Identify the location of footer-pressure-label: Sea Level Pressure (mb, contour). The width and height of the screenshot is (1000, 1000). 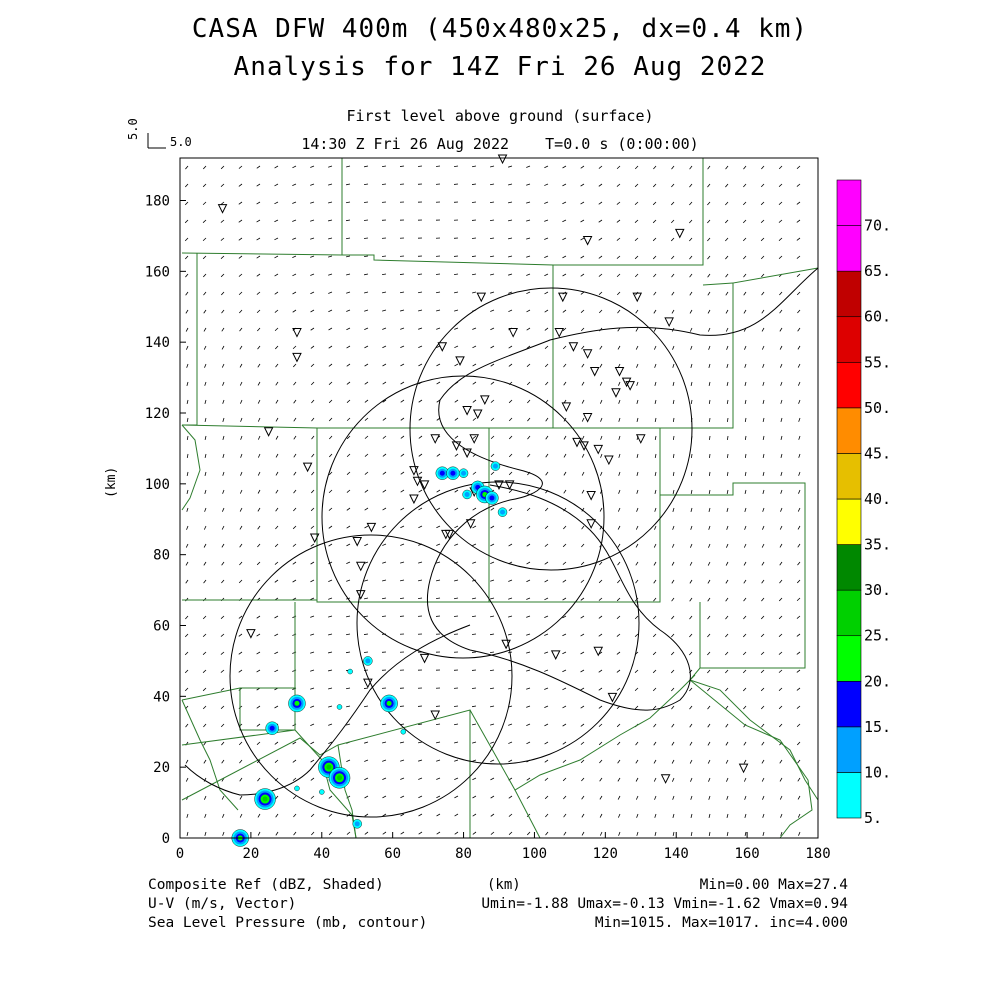
(288, 923).